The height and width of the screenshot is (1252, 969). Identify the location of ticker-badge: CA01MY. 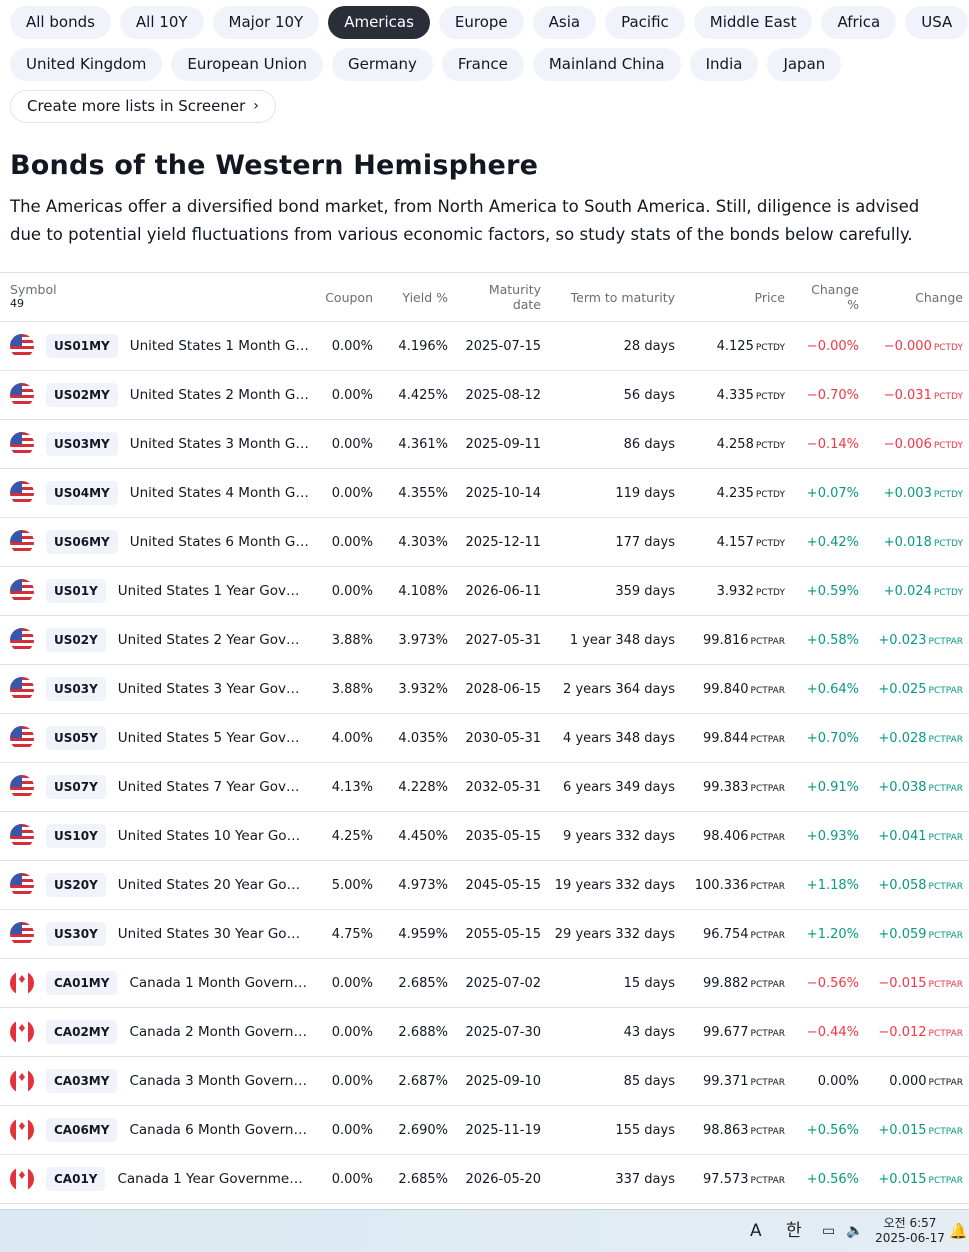
(82, 983).